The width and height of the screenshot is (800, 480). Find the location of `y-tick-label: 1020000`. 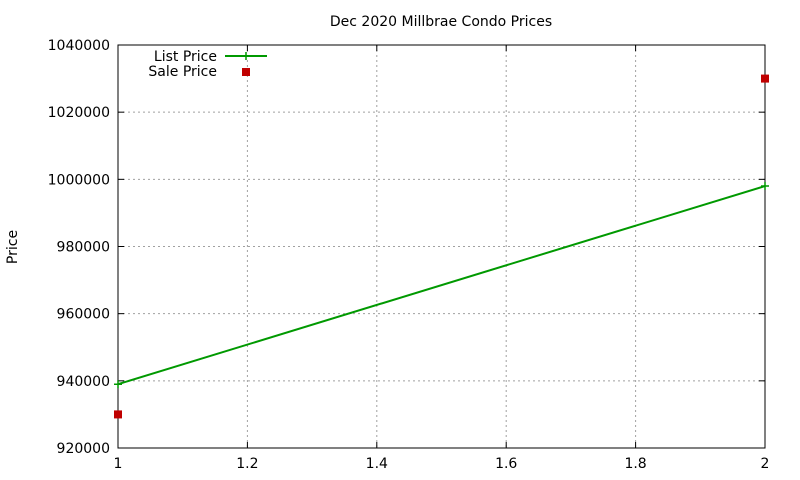

y-tick-label: 1020000 is located at coordinates (79, 113).